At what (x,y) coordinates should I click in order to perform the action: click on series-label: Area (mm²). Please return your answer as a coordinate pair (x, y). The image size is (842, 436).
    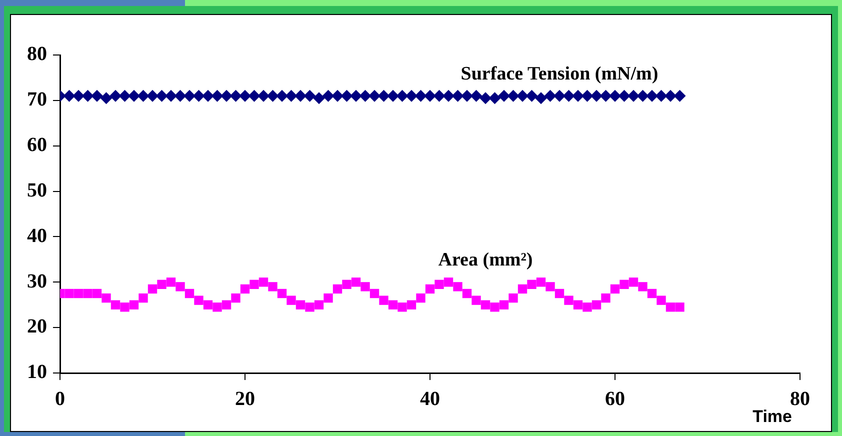
    Looking at the image, I should click on (485, 260).